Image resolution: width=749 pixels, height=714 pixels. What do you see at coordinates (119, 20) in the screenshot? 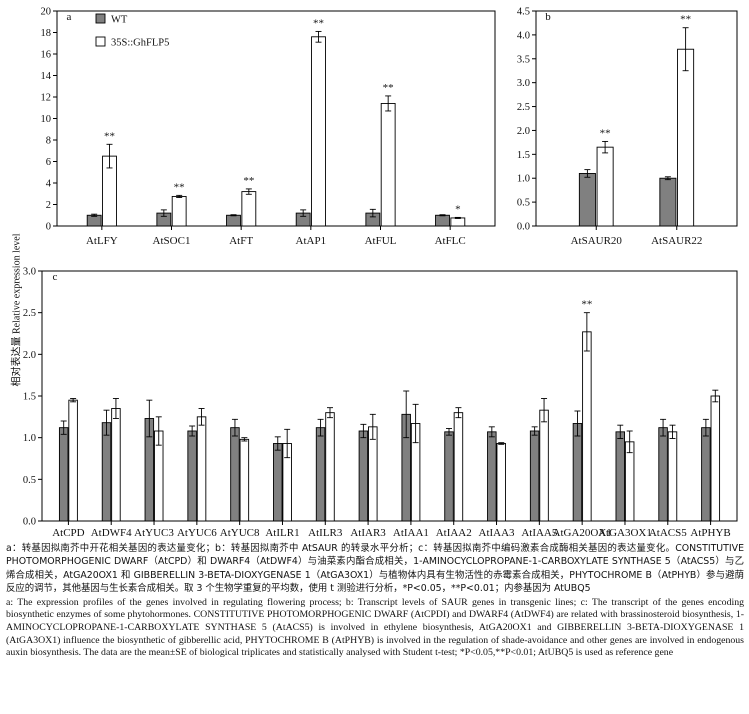
I see `legend-label-wt: WT` at bounding box center [119, 20].